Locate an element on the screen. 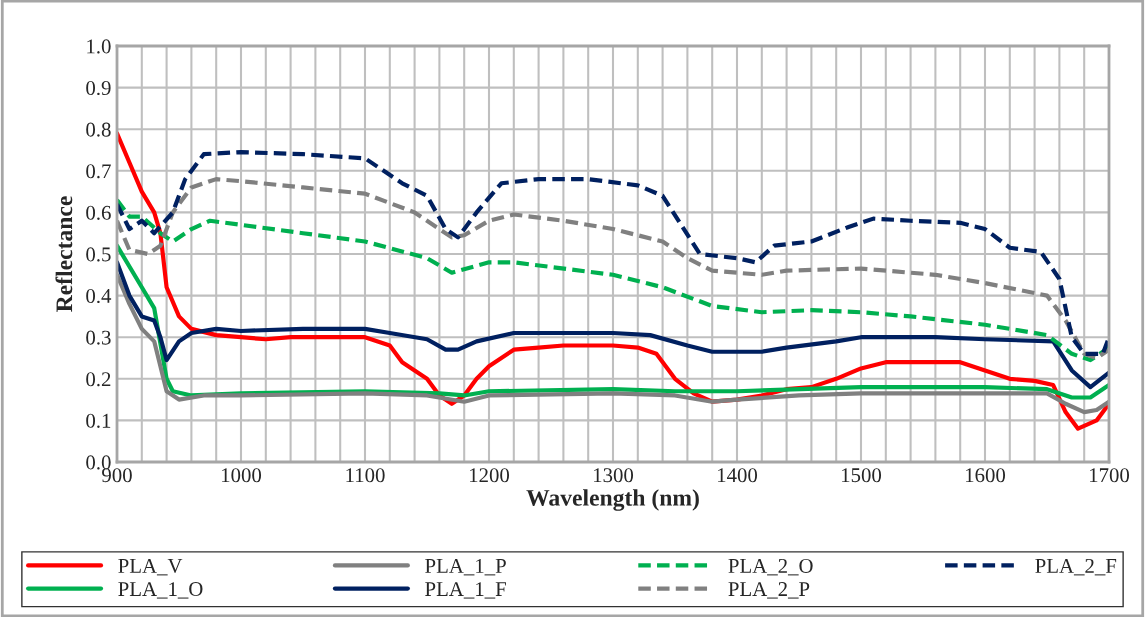 The width and height of the screenshot is (1145, 617). legend-label: PLA_2_F is located at coordinates (1076, 567).